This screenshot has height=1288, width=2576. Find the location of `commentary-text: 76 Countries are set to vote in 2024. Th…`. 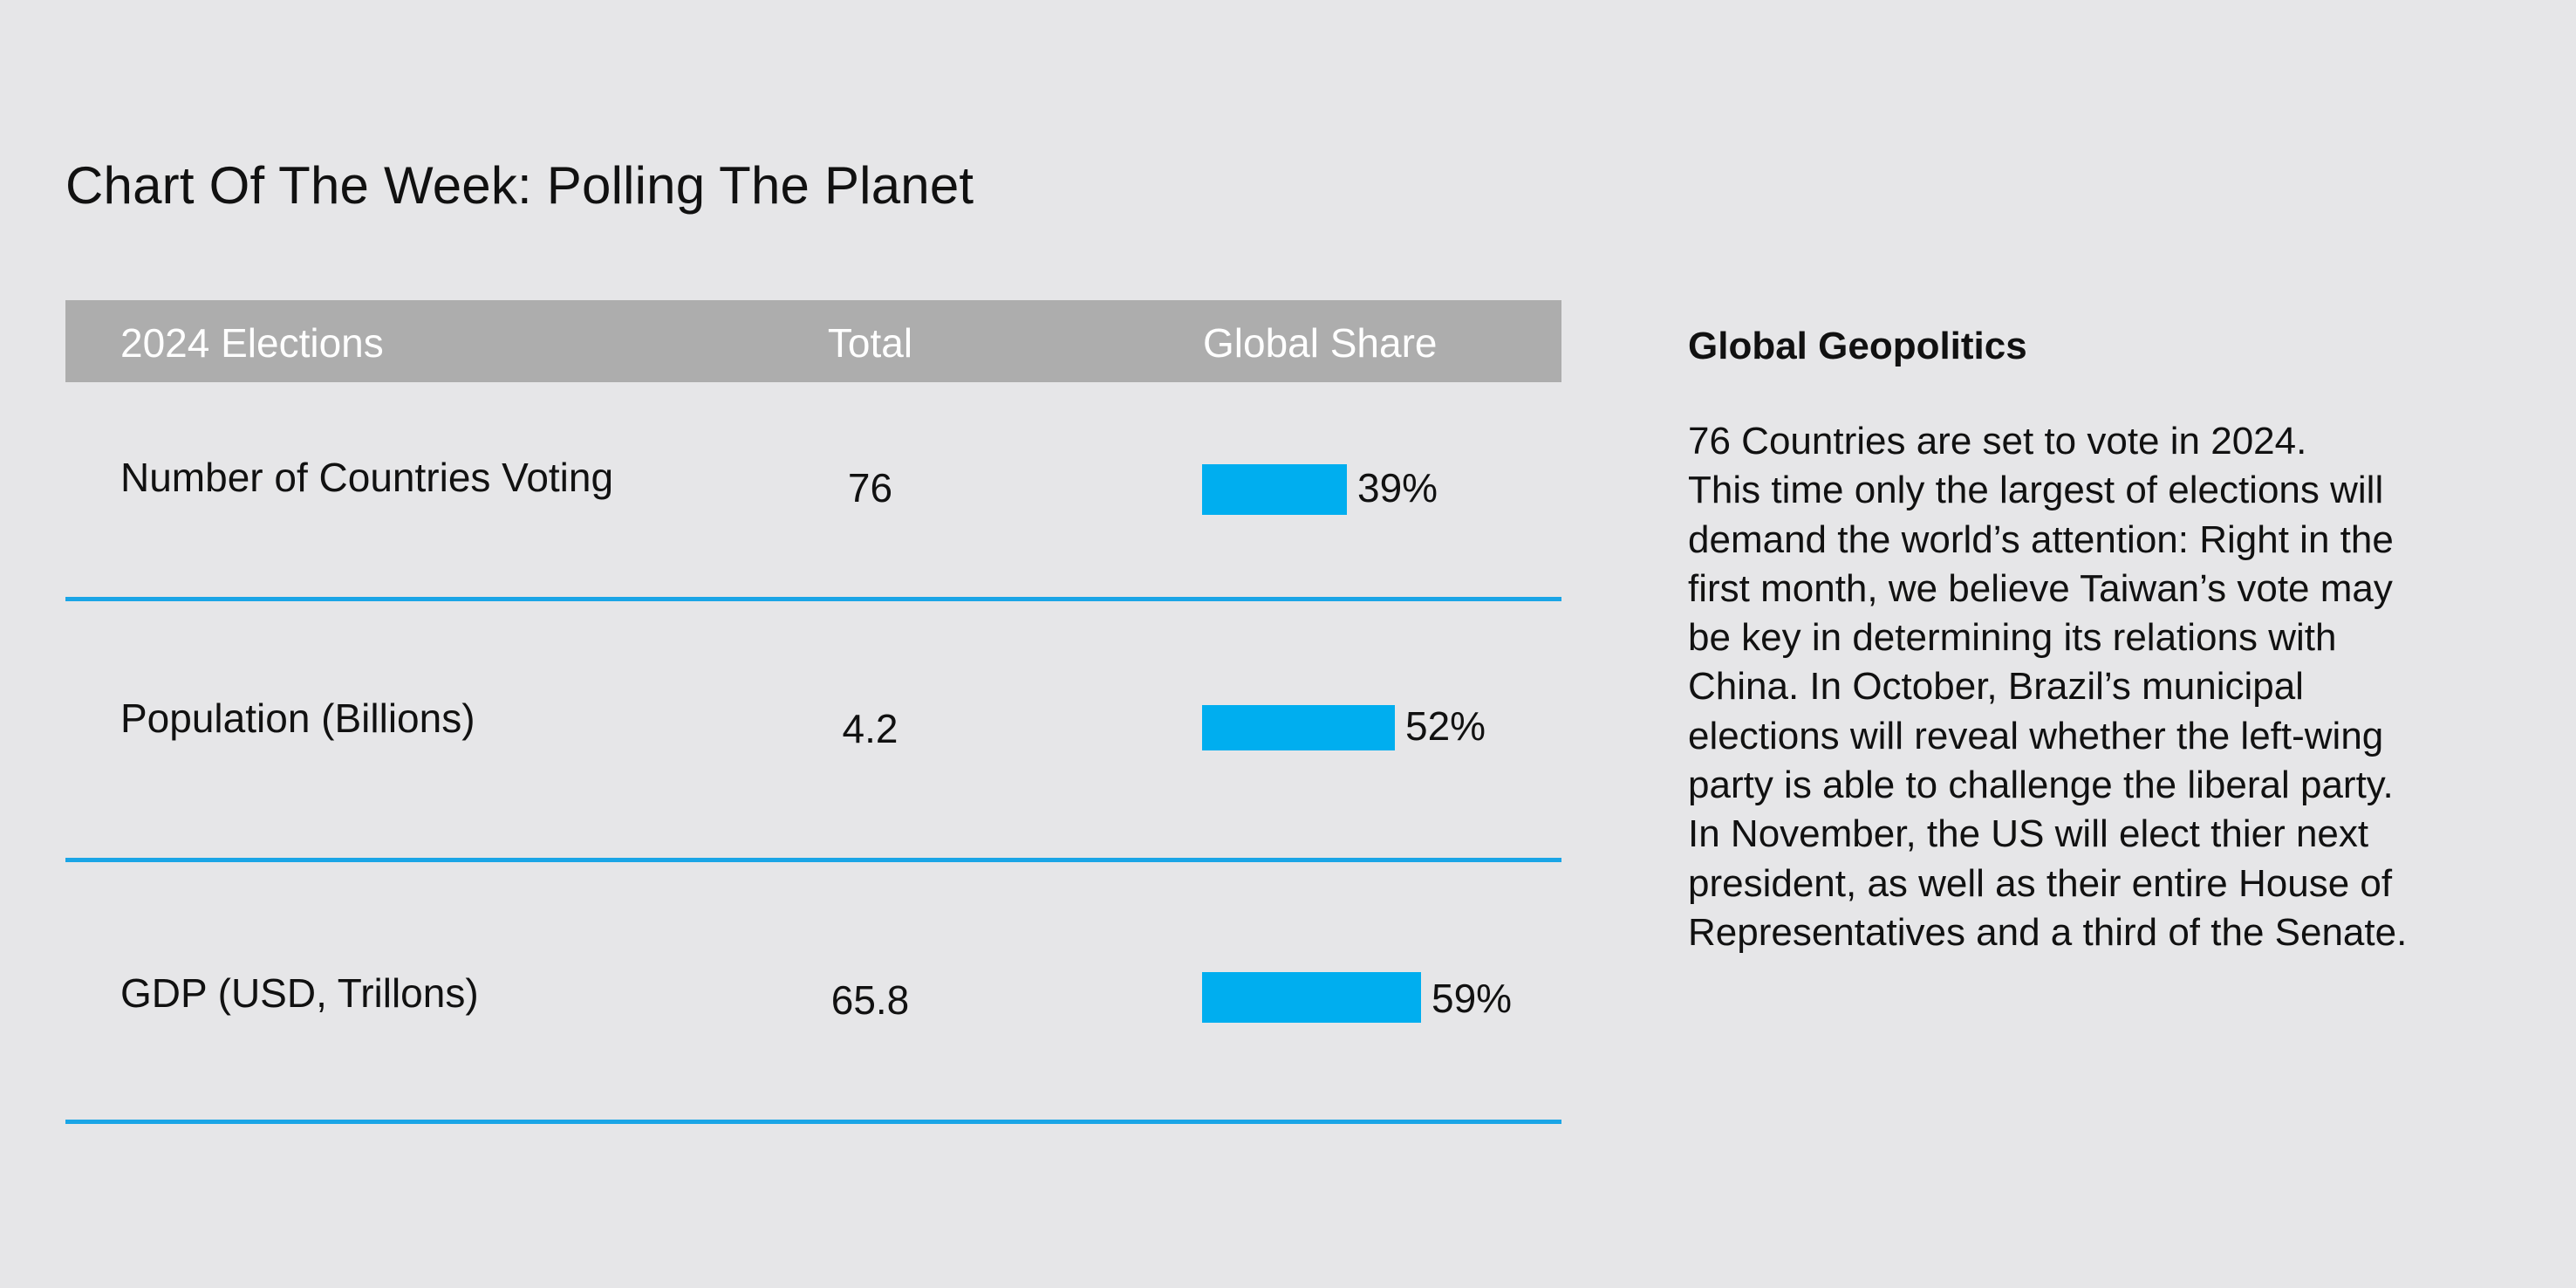

commentary-text: 76 Countries are set to vote in 2024. Th… is located at coordinates (2080, 687).